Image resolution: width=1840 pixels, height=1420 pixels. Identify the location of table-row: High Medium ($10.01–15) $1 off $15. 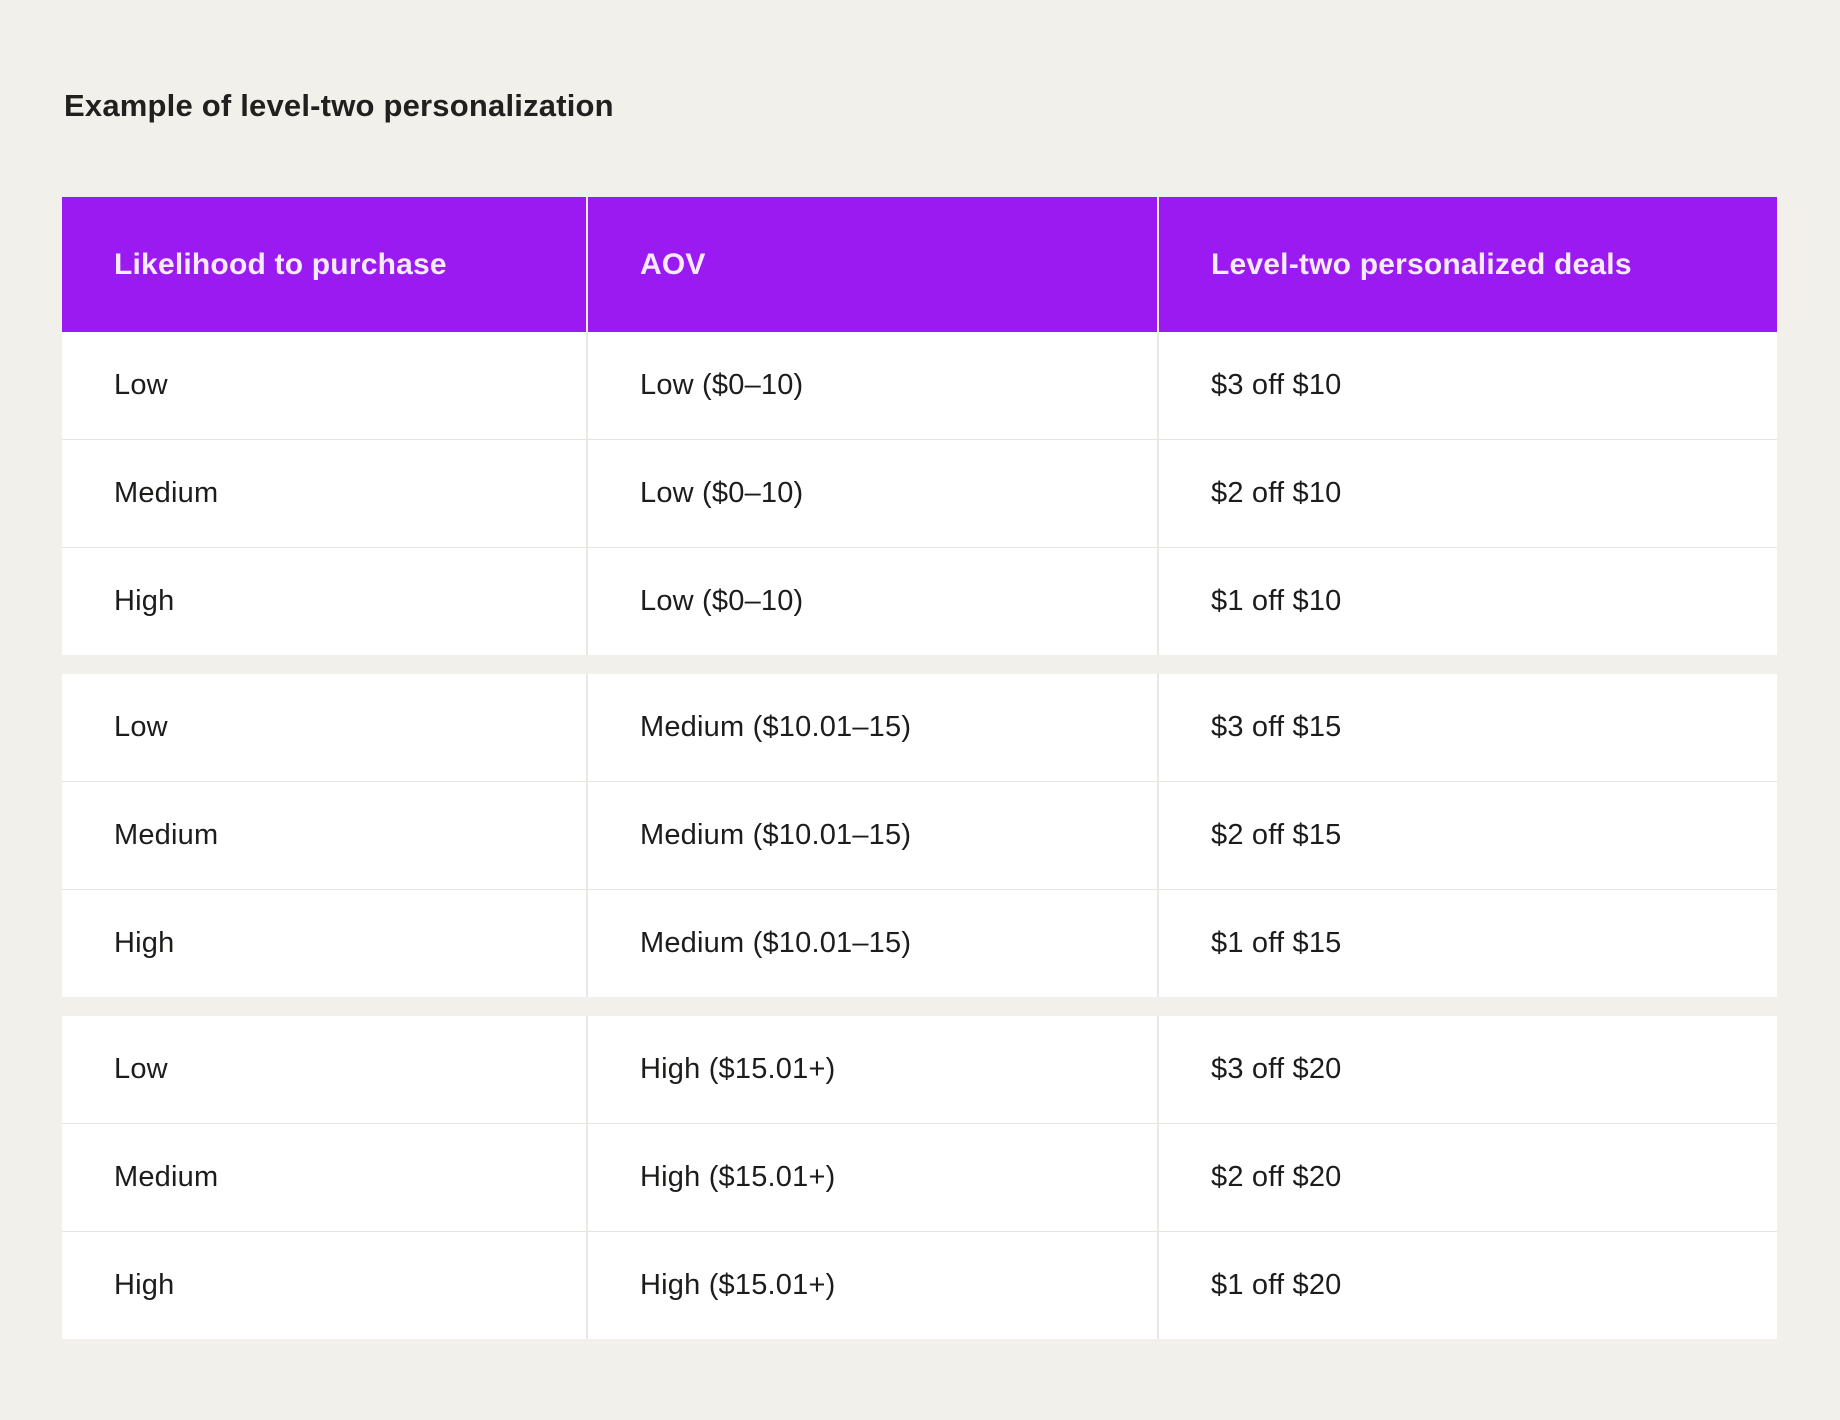
(919, 943).